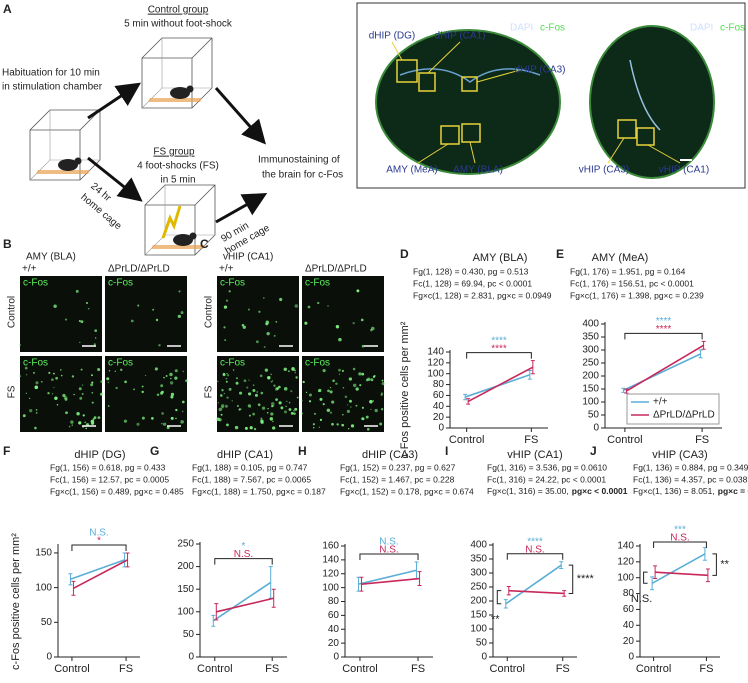  What do you see at coordinates (174, 152) in the screenshot?
I see `label: FS group` at bounding box center [174, 152].